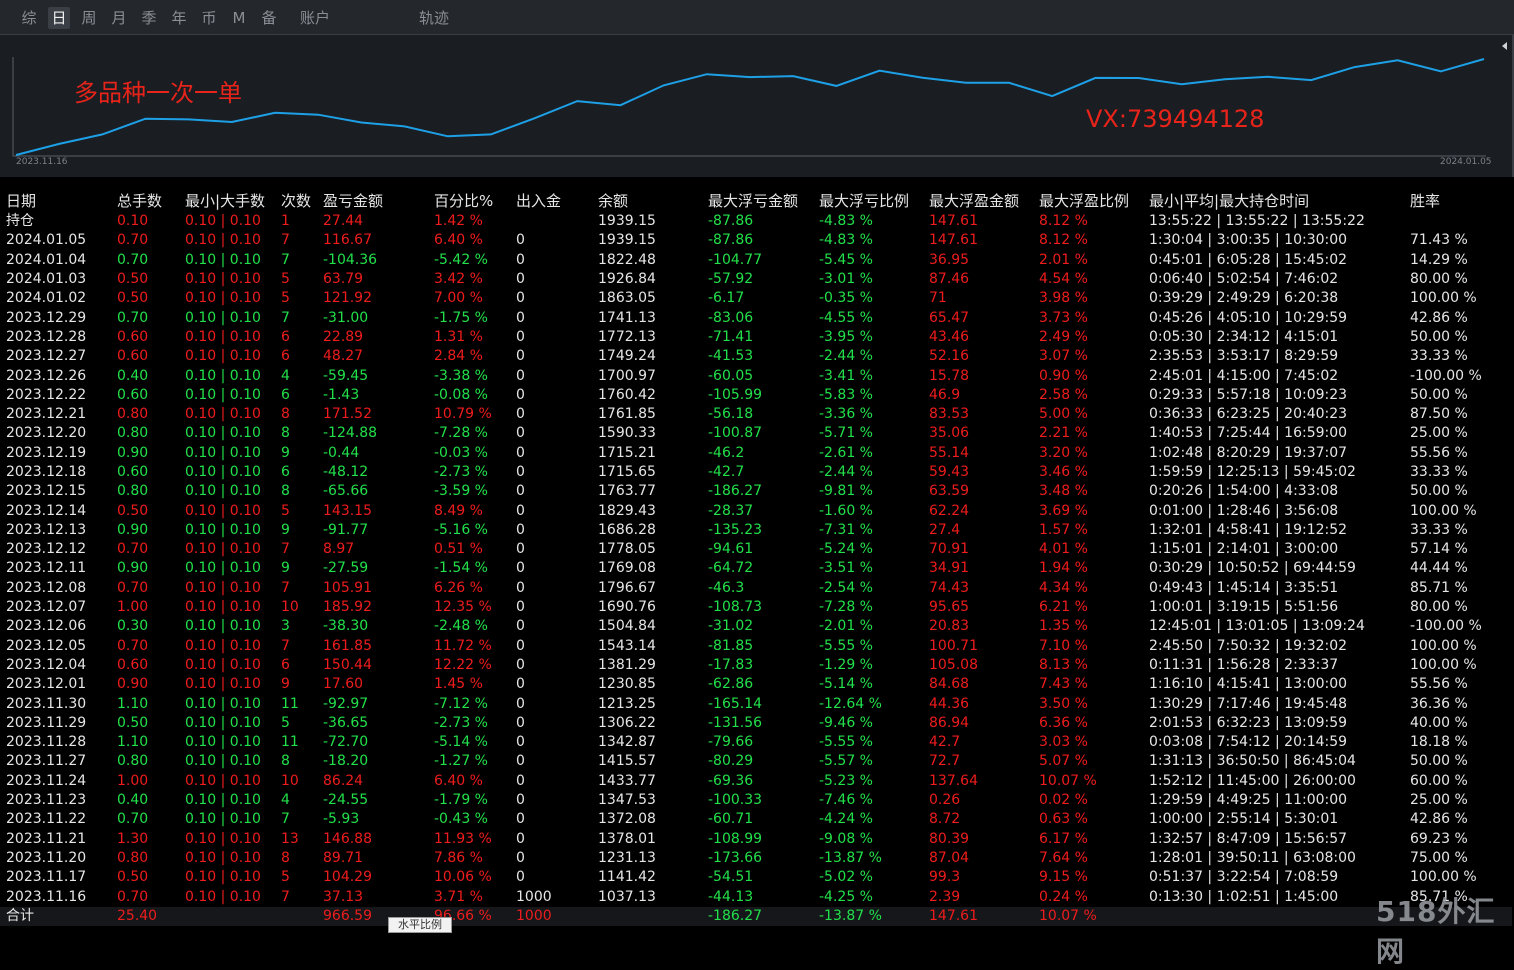 The image size is (1514, 970). What do you see at coordinates (1248, 414) in the screenshot?
I see `table-cell: 0:36:33 | 6:23:25 | 20:40:23` at bounding box center [1248, 414].